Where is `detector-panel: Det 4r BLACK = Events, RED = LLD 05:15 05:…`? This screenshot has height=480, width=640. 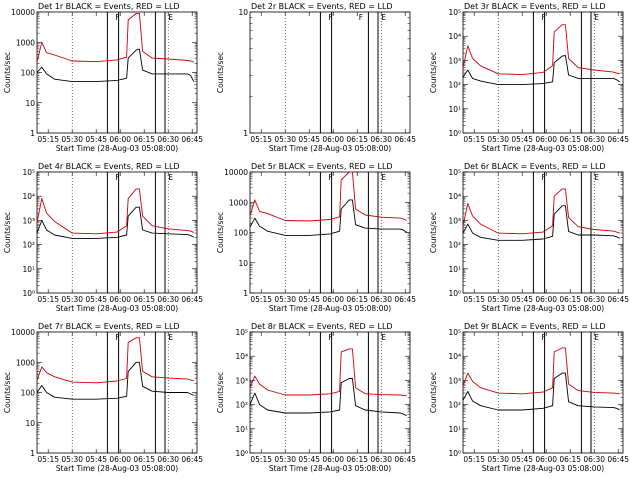 detector-panel: Det 4r BLACK = Events, RED = LLD 05:15 05:… is located at coordinates (106, 240).